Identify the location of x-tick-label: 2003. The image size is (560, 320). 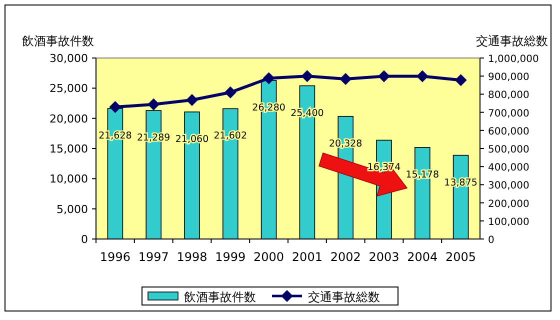
(384, 257).